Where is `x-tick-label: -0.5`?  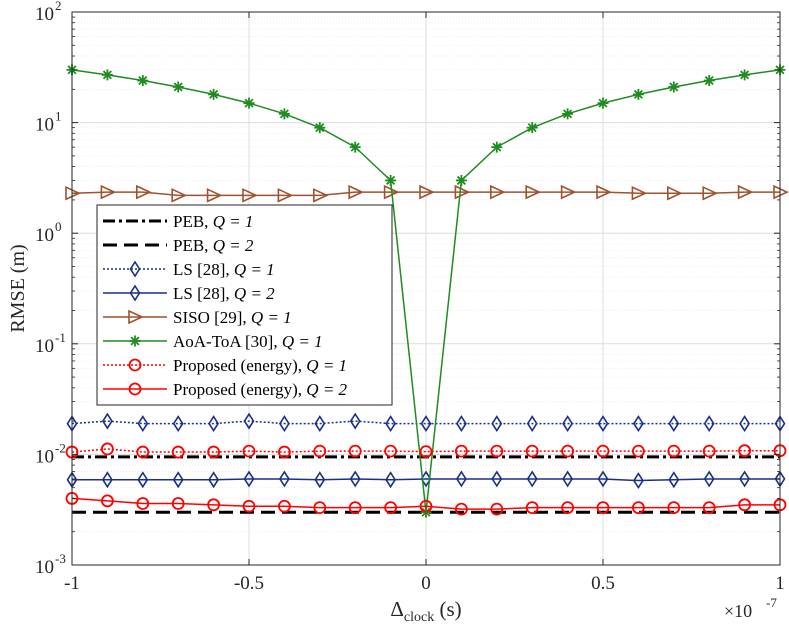 x-tick-label: -0.5 is located at coordinates (249, 583).